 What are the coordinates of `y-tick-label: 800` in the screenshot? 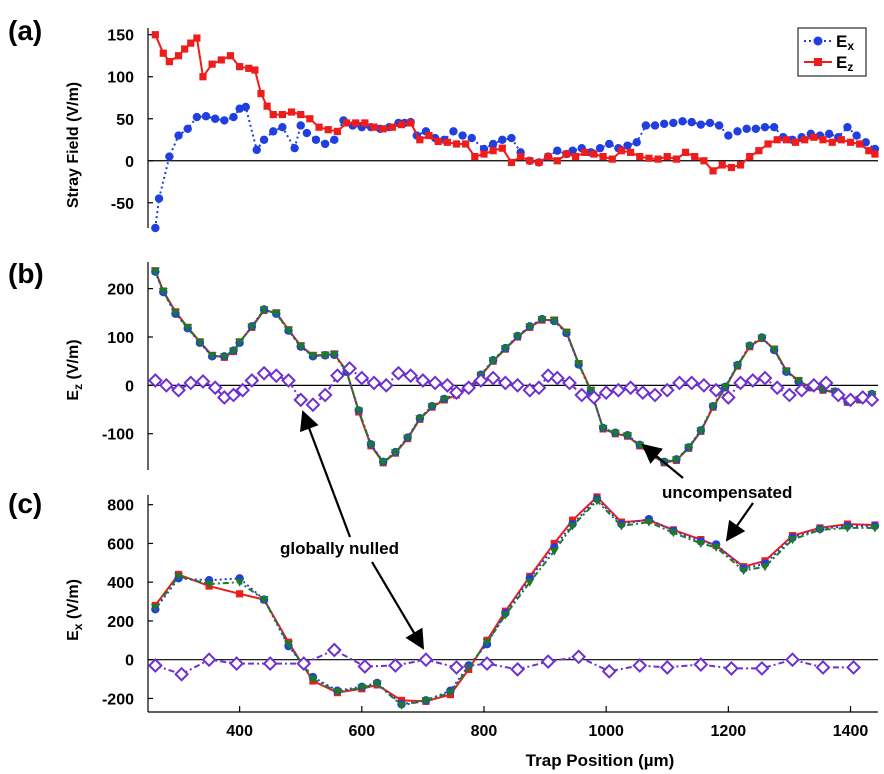 It's located at (120, 506).